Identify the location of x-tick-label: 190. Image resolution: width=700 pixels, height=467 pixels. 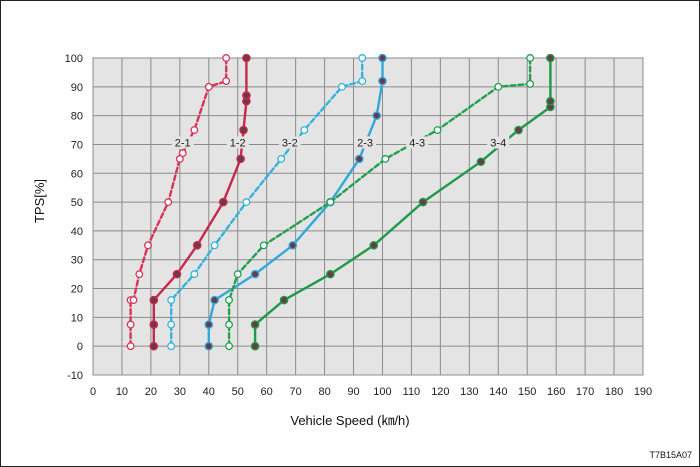
(643, 392).